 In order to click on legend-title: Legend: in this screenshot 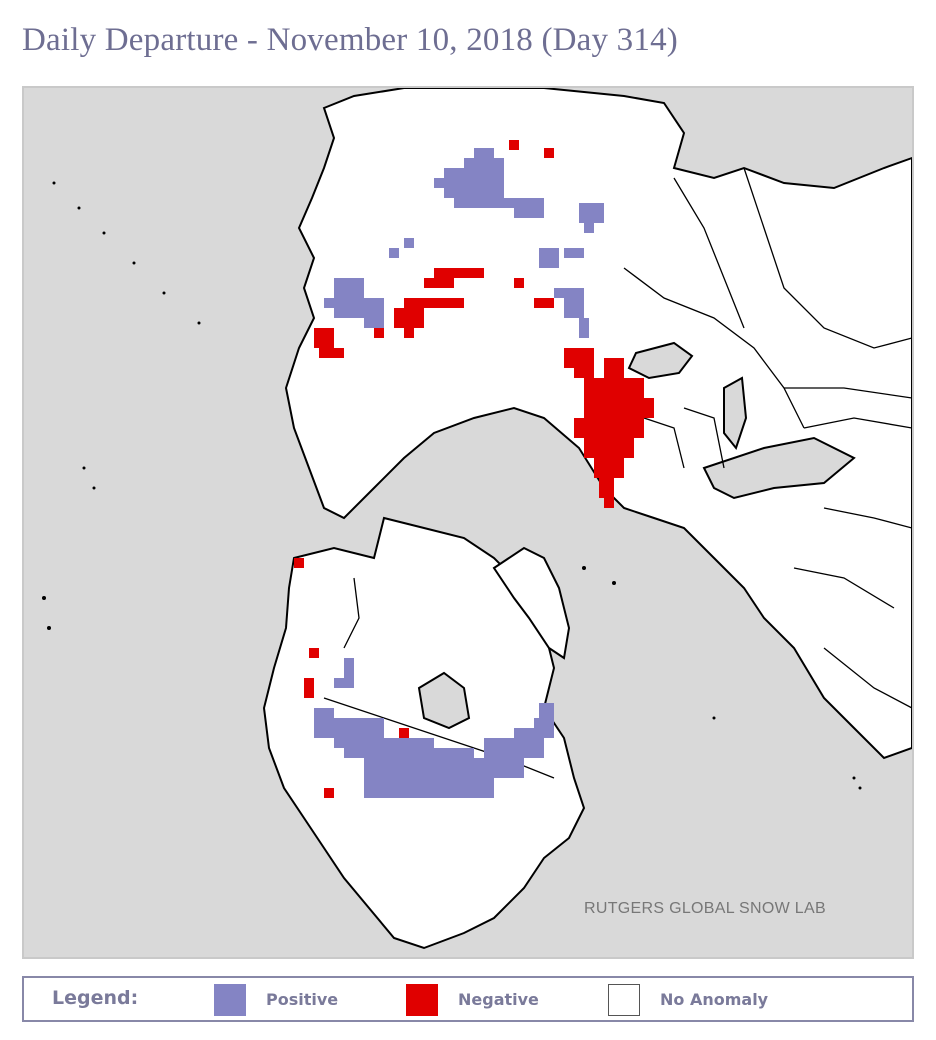, I will do `click(95, 998)`.